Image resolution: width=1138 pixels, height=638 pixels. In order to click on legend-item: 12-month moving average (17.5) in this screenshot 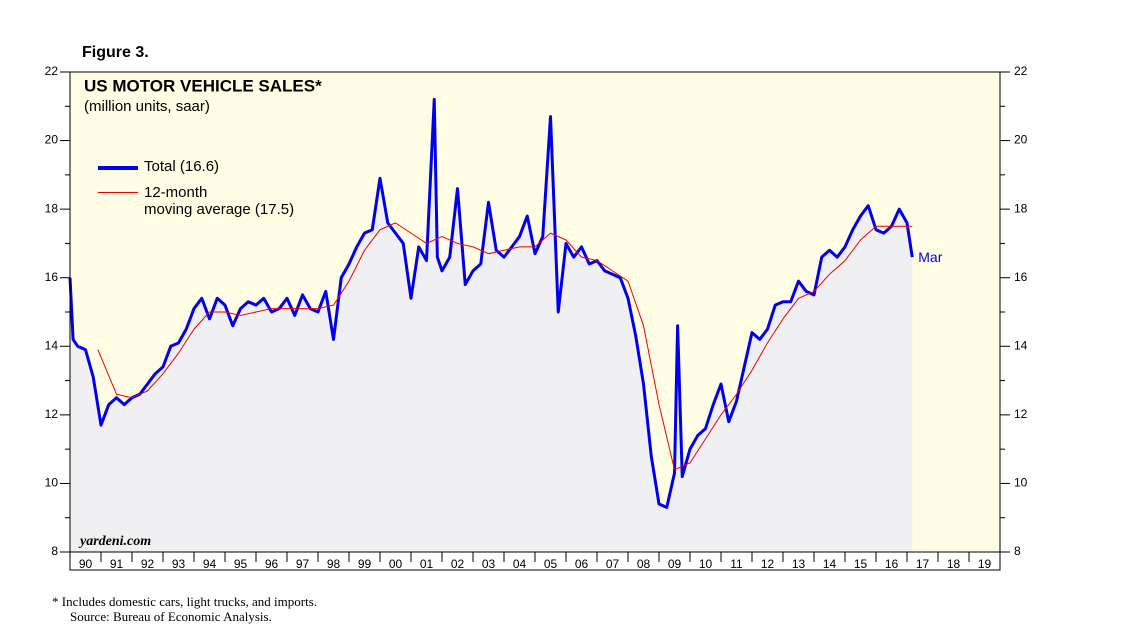, I will do `click(196, 201)`.